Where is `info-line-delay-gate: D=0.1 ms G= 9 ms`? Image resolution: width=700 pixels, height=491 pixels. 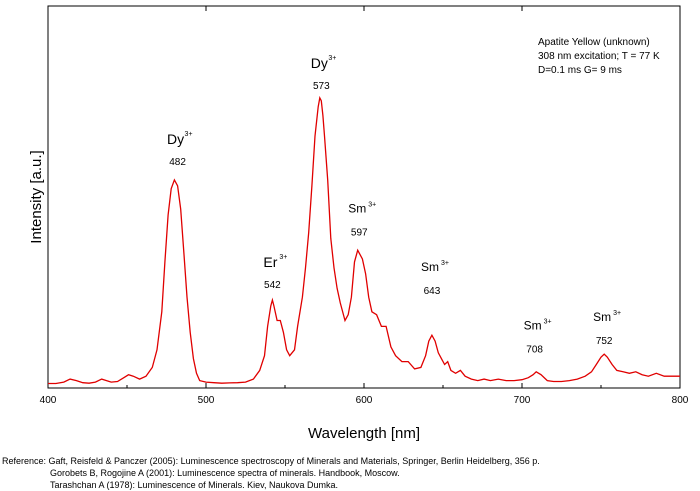
info-line-delay-gate: D=0.1 ms G= 9 ms is located at coordinates (580, 70).